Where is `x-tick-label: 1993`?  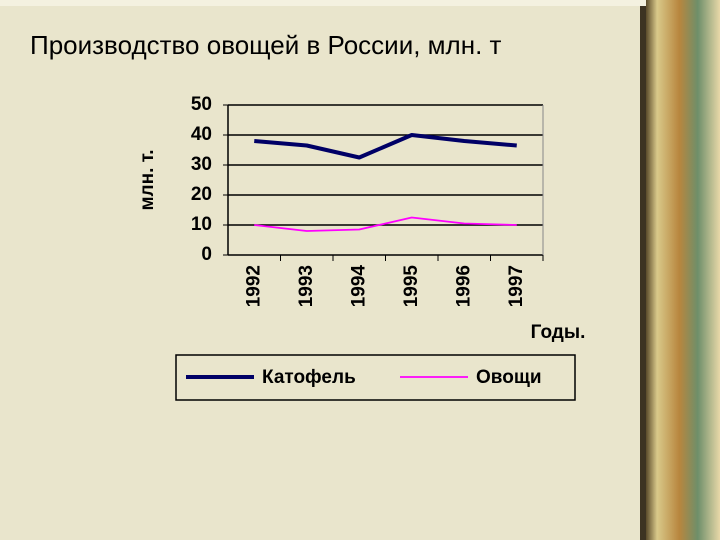 x-tick-label: 1993 is located at coordinates (306, 286).